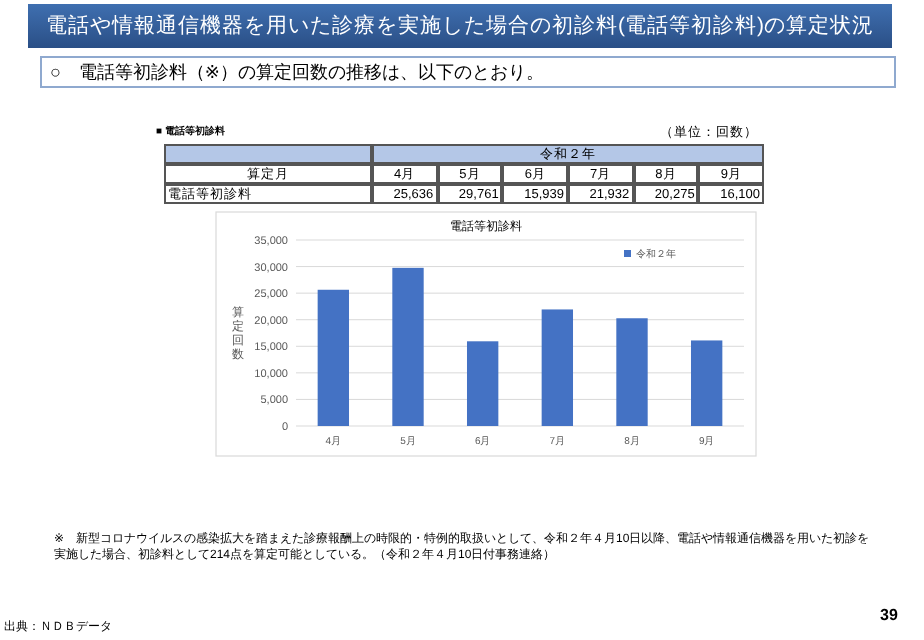 The width and height of the screenshot is (924, 640). I want to click on chart-subtitle: ○ 電話等初診料（※）の算定回数の推移は、以下のとおり。, so click(468, 72).